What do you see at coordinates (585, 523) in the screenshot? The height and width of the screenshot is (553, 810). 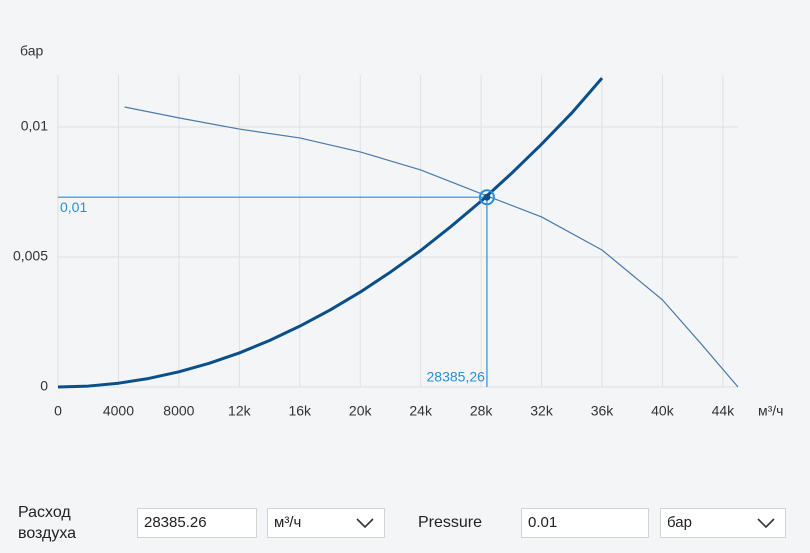 I see `pressure-input: 0.01` at bounding box center [585, 523].